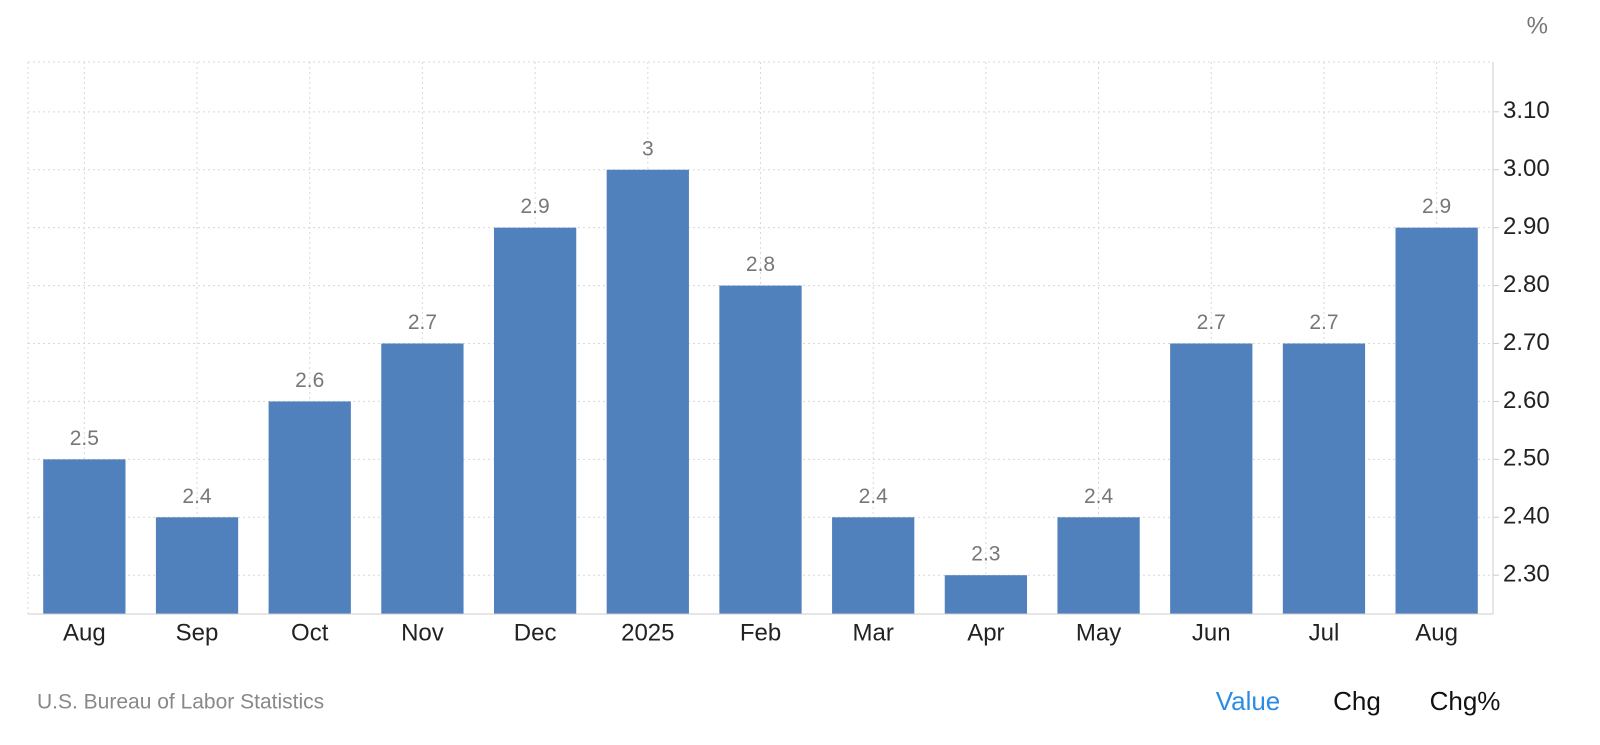 This screenshot has height=745, width=1600. I want to click on value-label: 2.5, so click(84, 438).